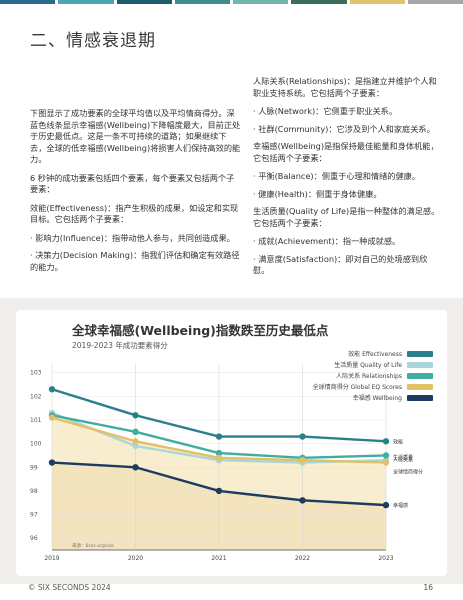  I want to click on page-number: 16, so click(428, 587).